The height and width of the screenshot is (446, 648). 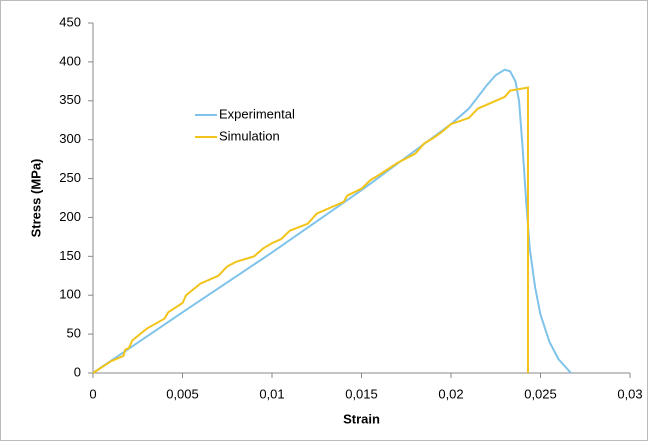 I want to click on y-tick-label: 150, so click(x=70, y=255).